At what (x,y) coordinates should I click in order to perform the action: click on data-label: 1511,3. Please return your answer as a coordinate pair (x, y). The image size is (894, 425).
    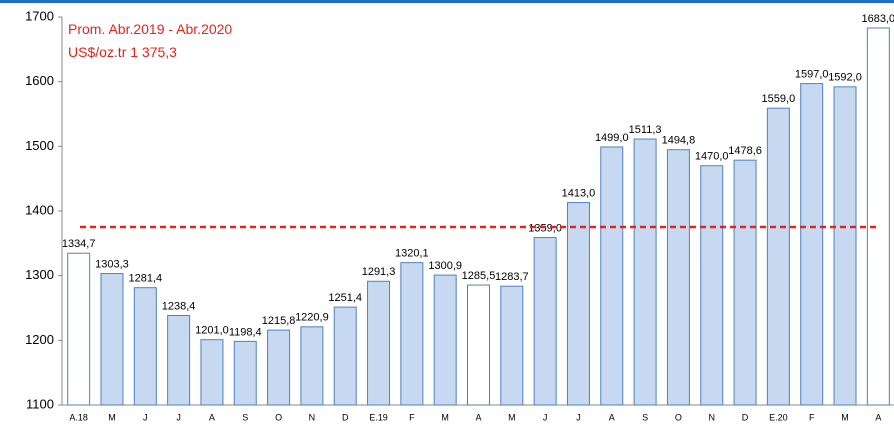
    Looking at the image, I should click on (645, 130).